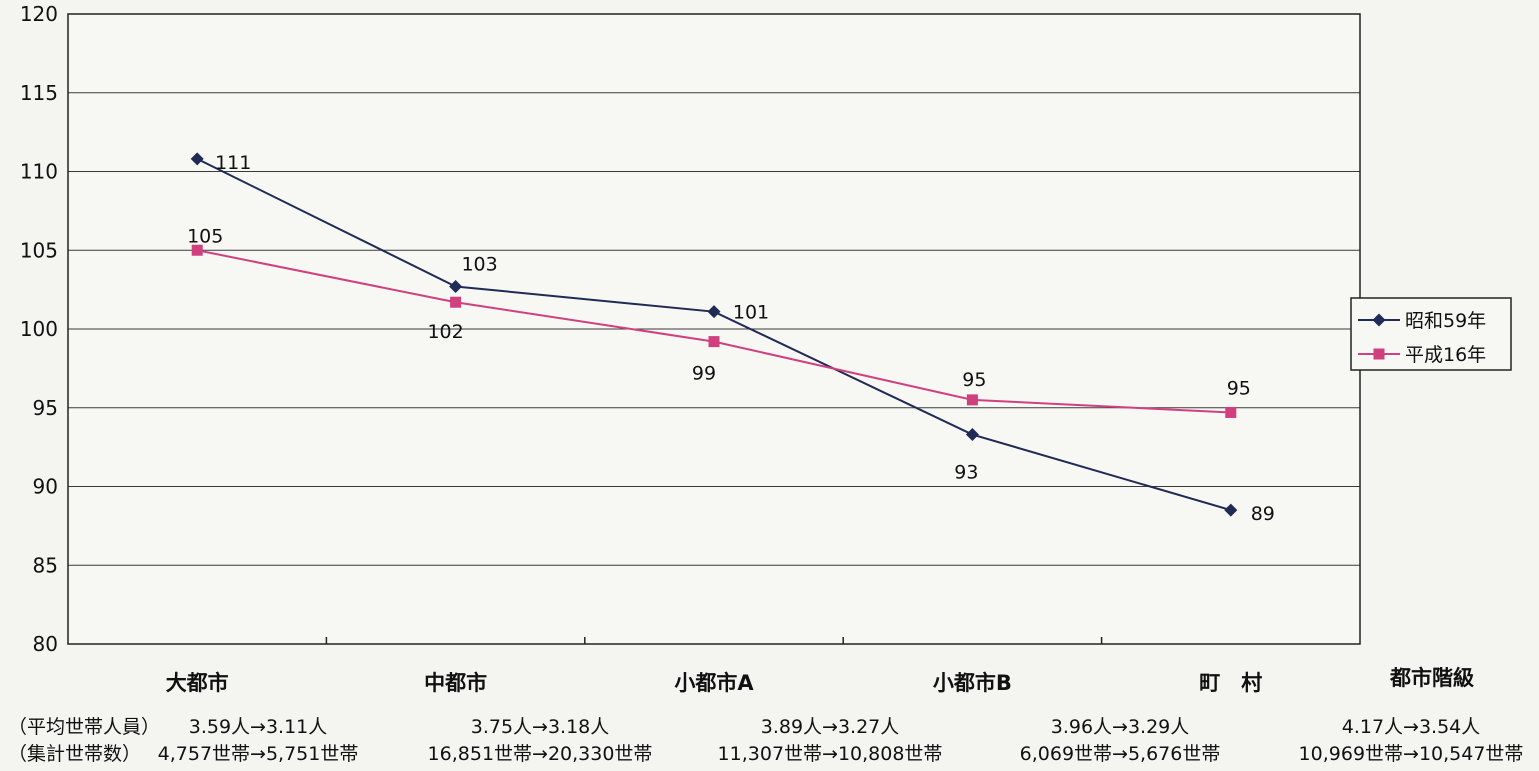 This screenshot has width=1539, height=771. Describe the element at coordinates (45, 408) in the screenshot. I see `y-tick-label: 95` at that location.